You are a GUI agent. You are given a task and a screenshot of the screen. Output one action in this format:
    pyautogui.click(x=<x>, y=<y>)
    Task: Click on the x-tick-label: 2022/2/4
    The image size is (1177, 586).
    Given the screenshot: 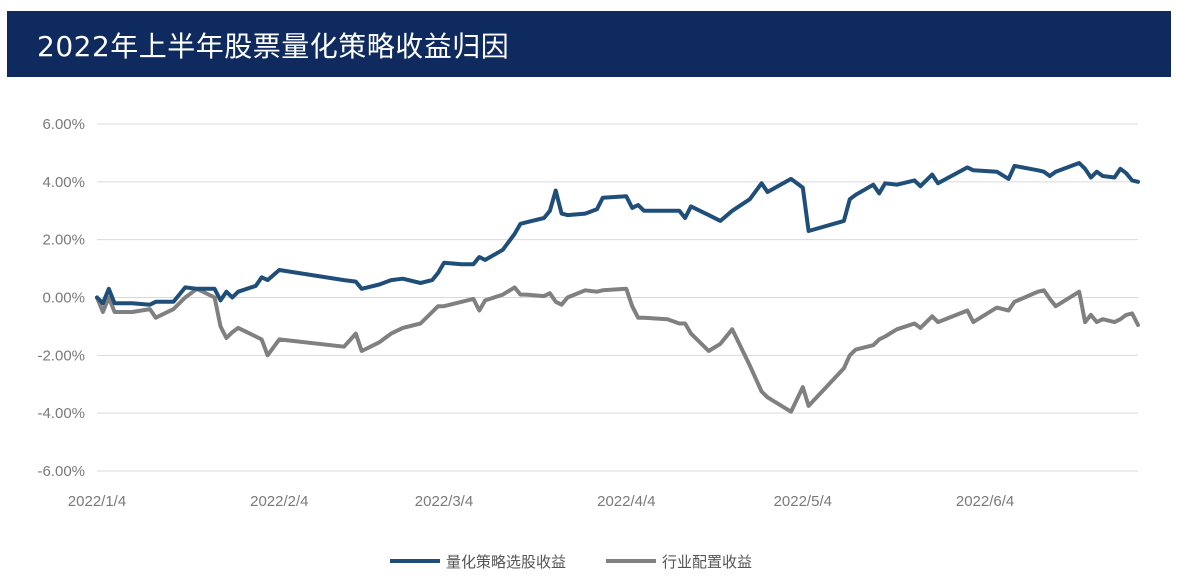 What is the action you would take?
    pyautogui.click(x=279, y=501)
    